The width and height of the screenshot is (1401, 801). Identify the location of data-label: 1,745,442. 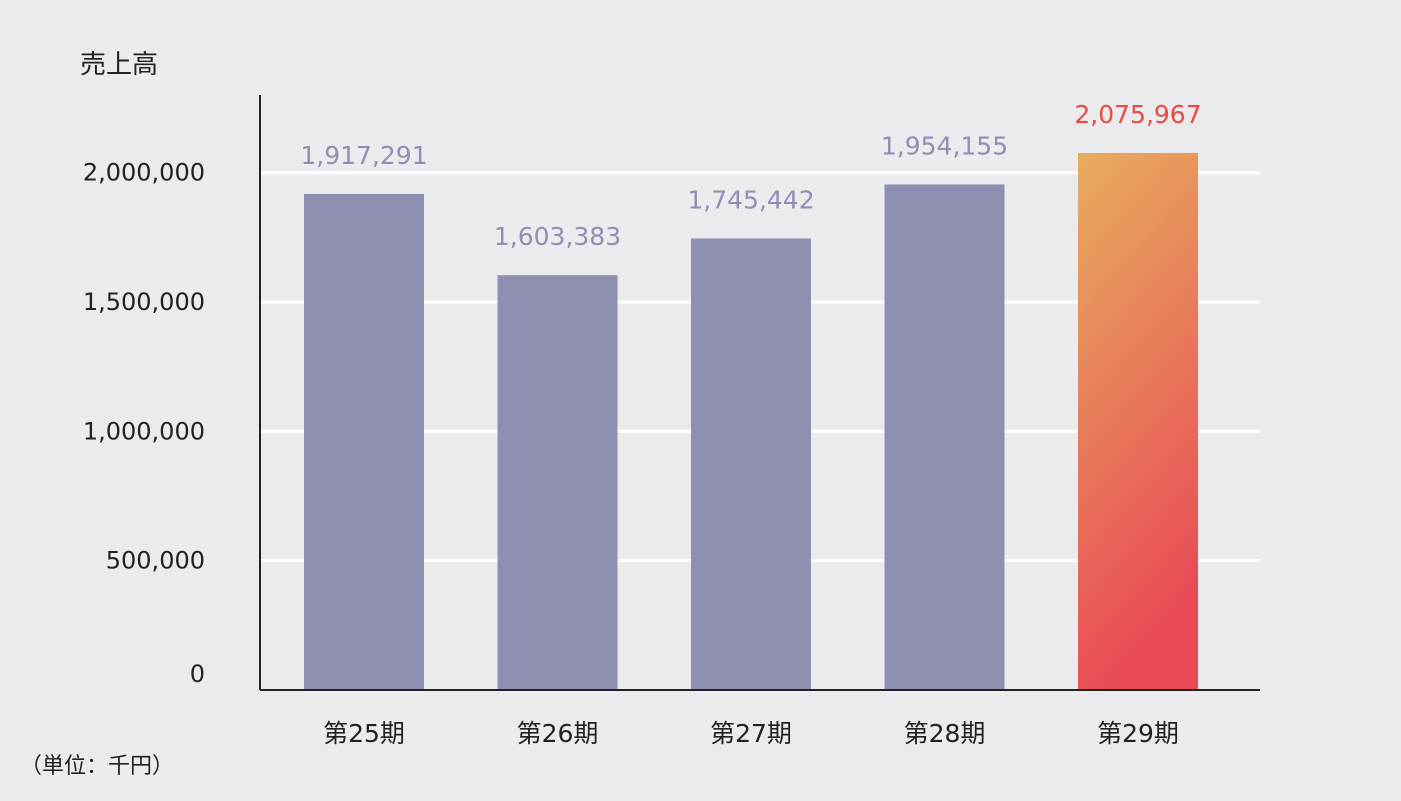
(750, 199).